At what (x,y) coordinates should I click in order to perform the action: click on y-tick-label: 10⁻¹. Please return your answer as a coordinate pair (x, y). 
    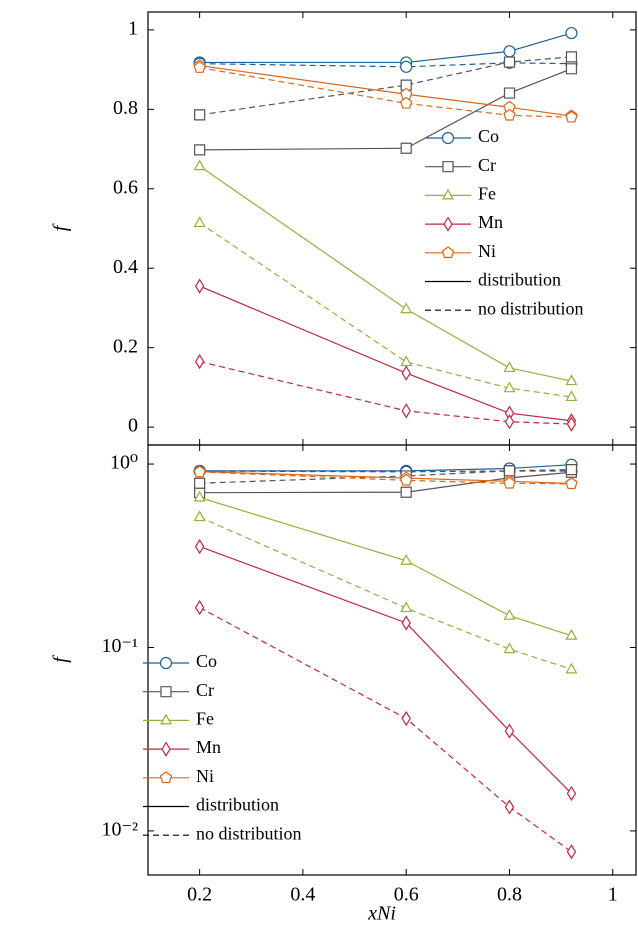
    Looking at the image, I should click on (119, 646).